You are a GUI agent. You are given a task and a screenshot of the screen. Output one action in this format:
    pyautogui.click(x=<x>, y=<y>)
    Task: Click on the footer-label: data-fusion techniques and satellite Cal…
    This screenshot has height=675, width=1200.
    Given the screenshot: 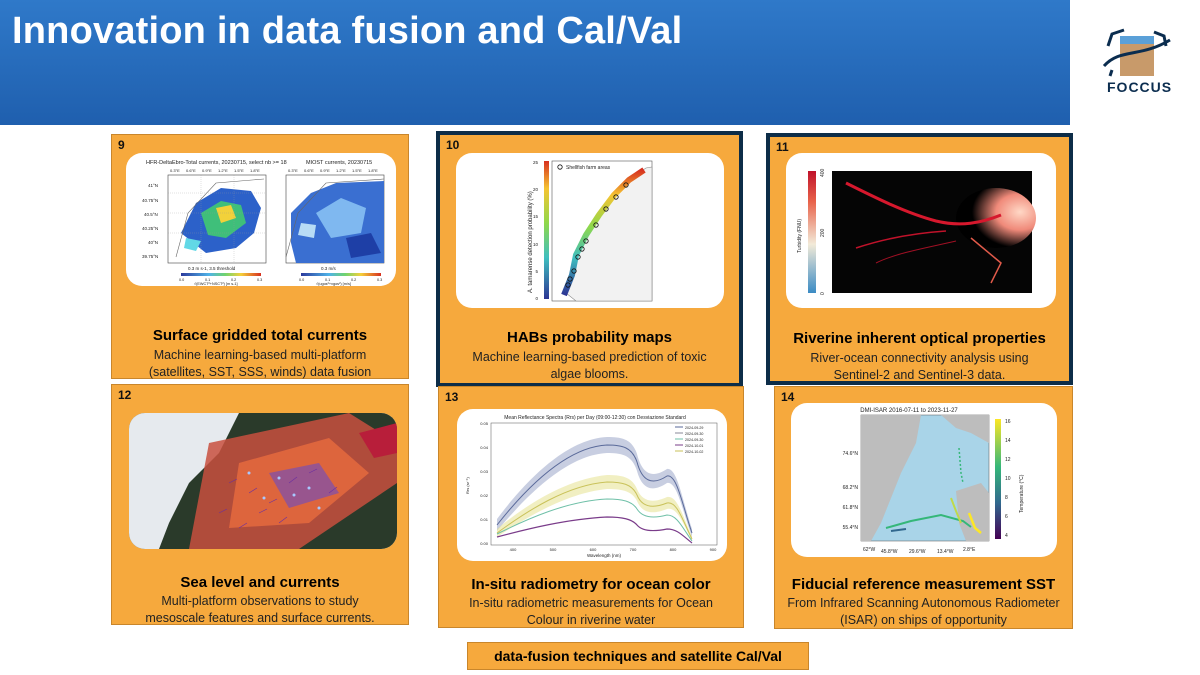 What is the action you would take?
    pyautogui.click(x=638, y=656)
    